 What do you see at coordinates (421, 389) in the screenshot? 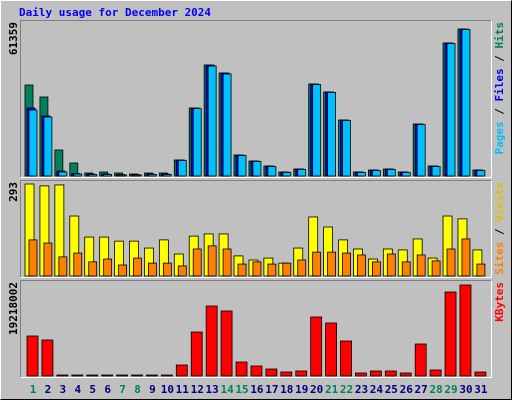
I see `x-tick-label: 27` at bounding box center [421, 389].